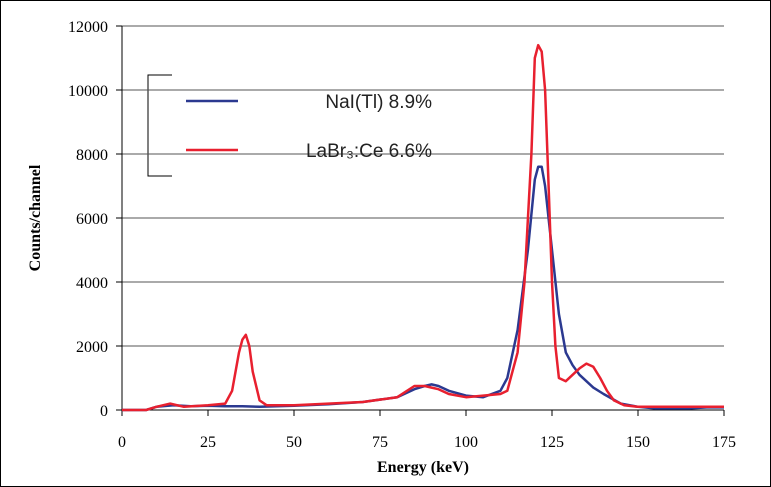 This screenshot has width=771, height=487. Describe the element at coordinates (88, 27) in the screenshot. I see `y-tick-label: 12000` at that location.